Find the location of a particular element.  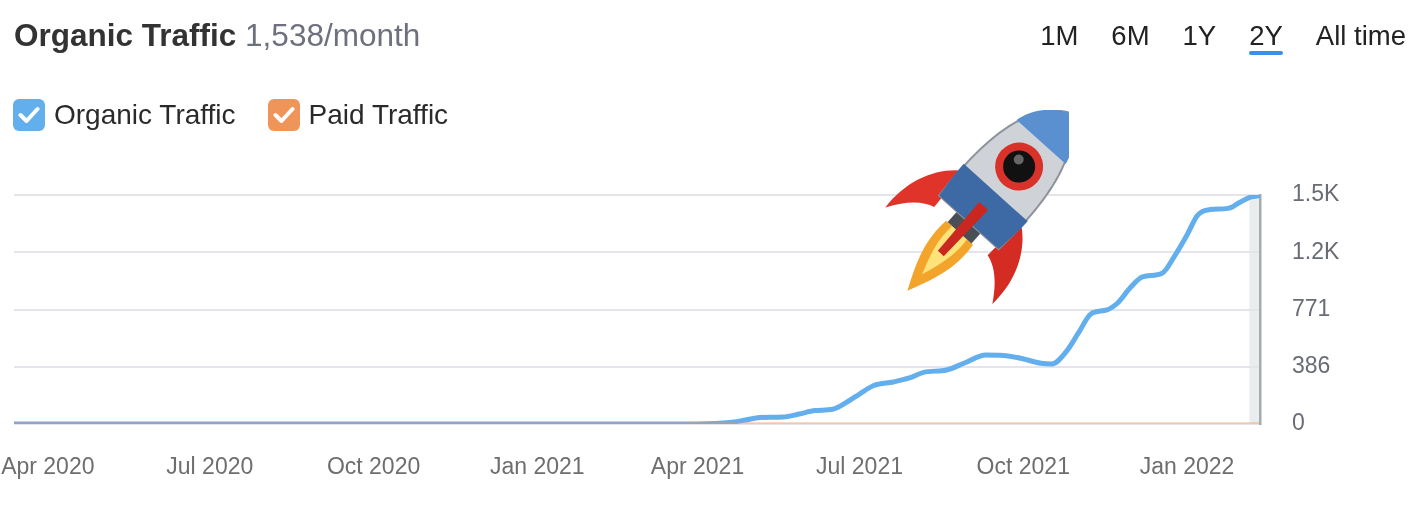

text: All time is located at coordinates (1360, 36).